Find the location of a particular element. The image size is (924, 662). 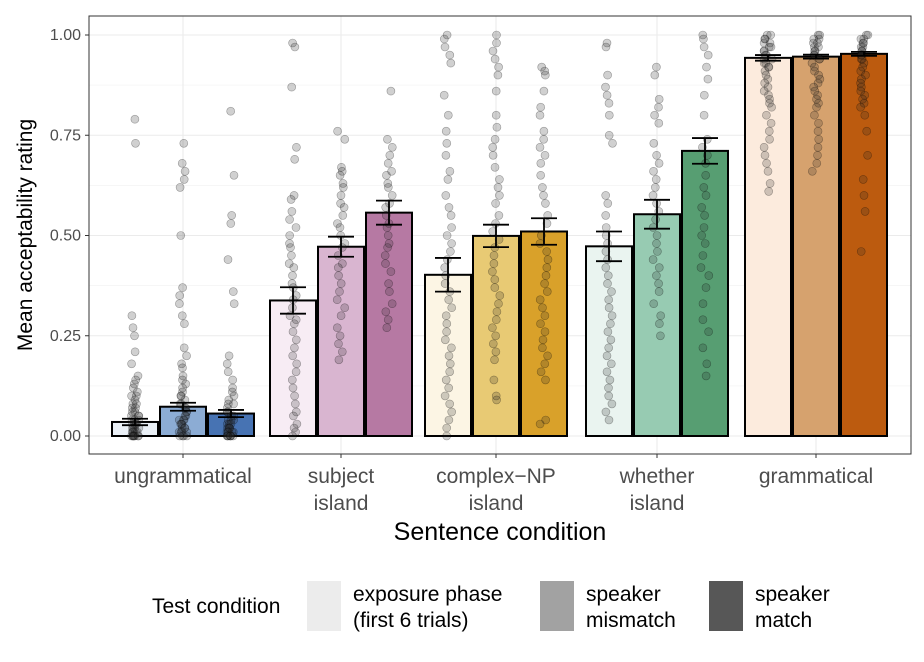

y-axis-title: Mean acceptability rating is located at coordinates (25, 235).